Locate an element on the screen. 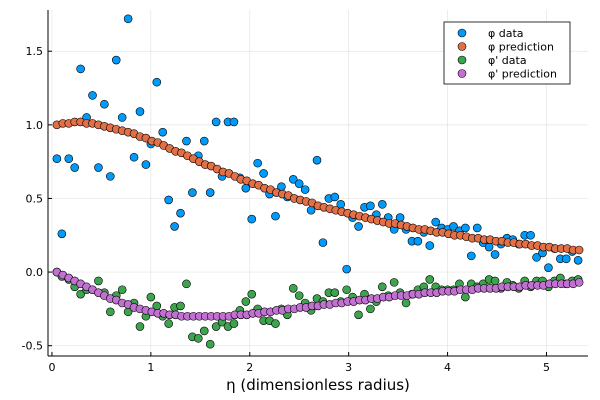 Image resolution: width=600 pixels, height=400 pixels. x-tick-label: 0 is located at coordinates (51, 367).